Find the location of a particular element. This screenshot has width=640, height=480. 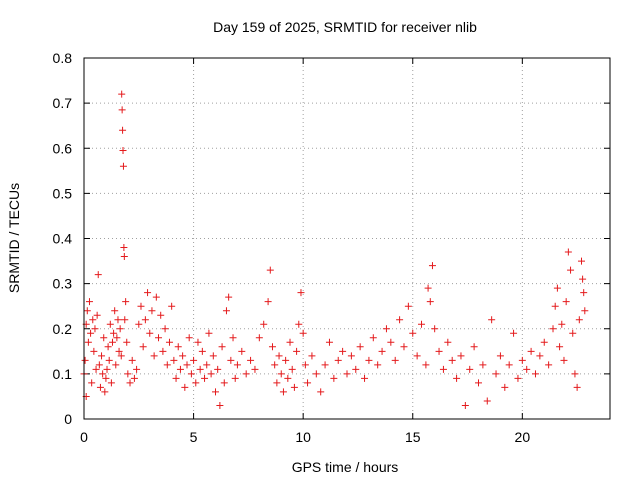

x-tick-label: 5 is located at coordinates (194, 437).